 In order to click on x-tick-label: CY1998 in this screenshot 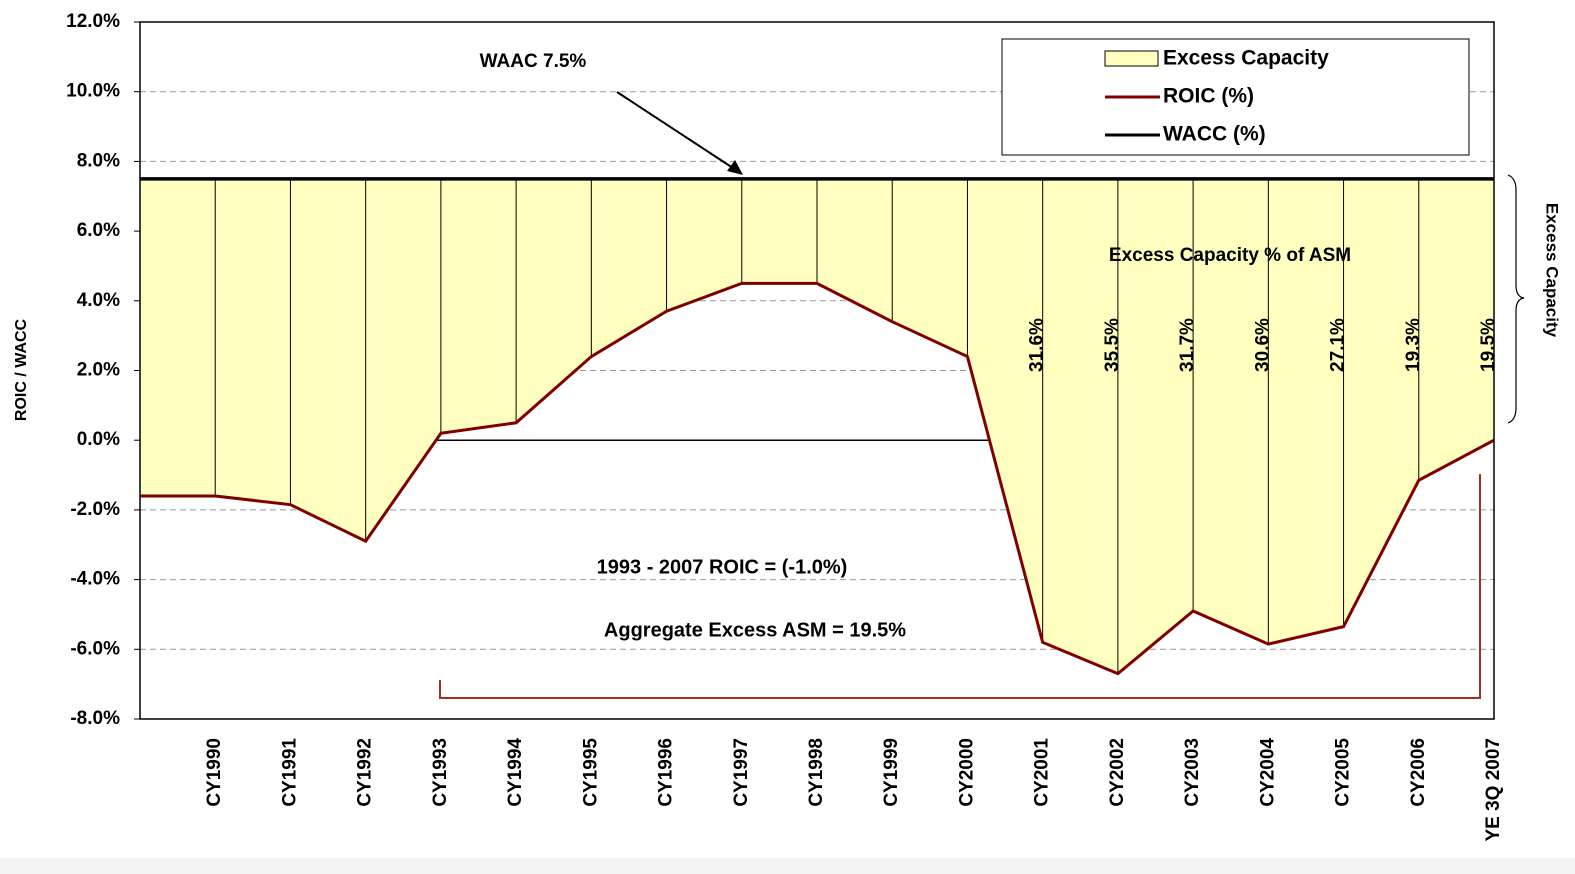, I will do `click(816, 772)`.